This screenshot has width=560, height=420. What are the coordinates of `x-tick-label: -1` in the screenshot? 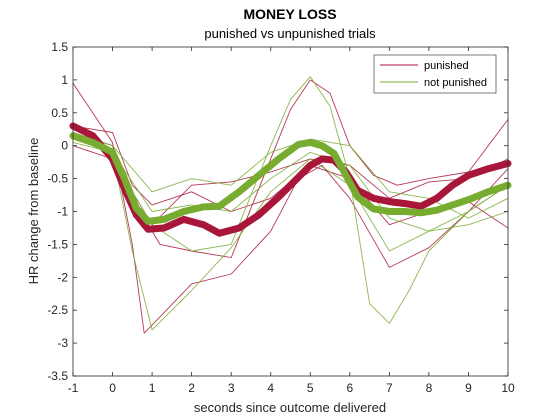 It's located at (73, 388).